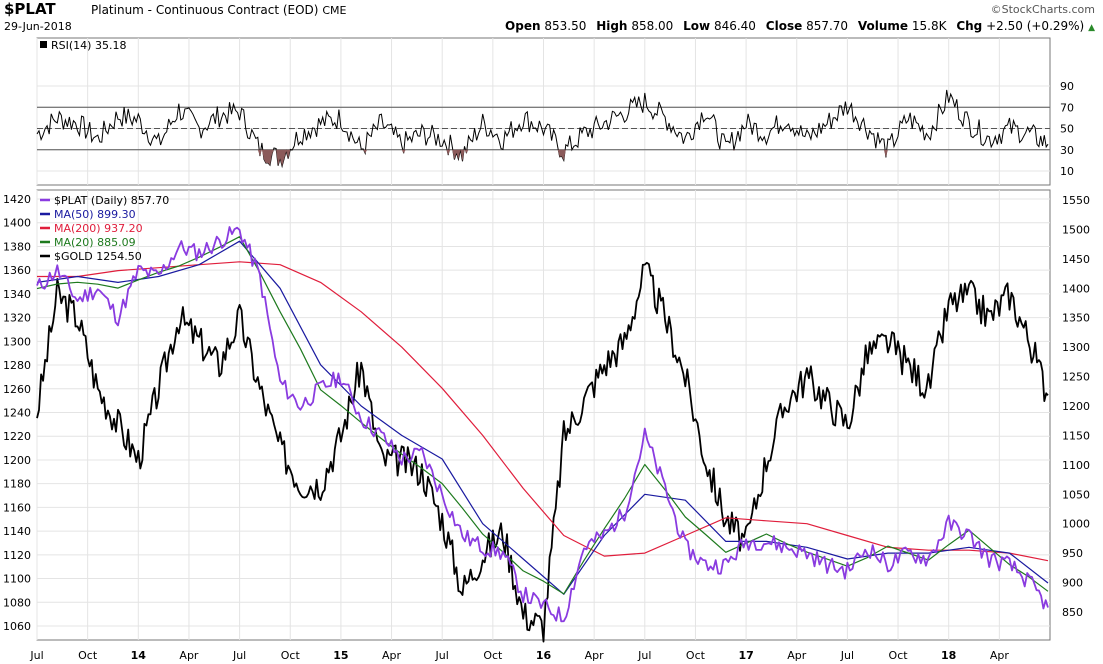  I want to click on exchange-label: CME, so click(334, 10).